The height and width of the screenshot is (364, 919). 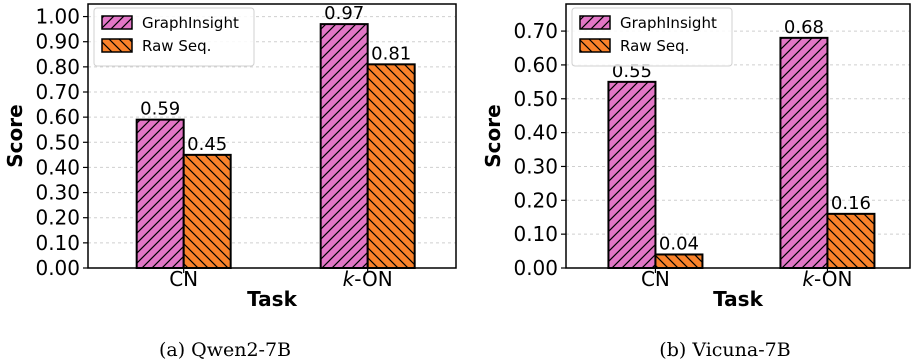 What do you see at coordinates (57, 67) in the screenshot?
I see `y-tick-label: 0.80` at bounding box center [57, 67].